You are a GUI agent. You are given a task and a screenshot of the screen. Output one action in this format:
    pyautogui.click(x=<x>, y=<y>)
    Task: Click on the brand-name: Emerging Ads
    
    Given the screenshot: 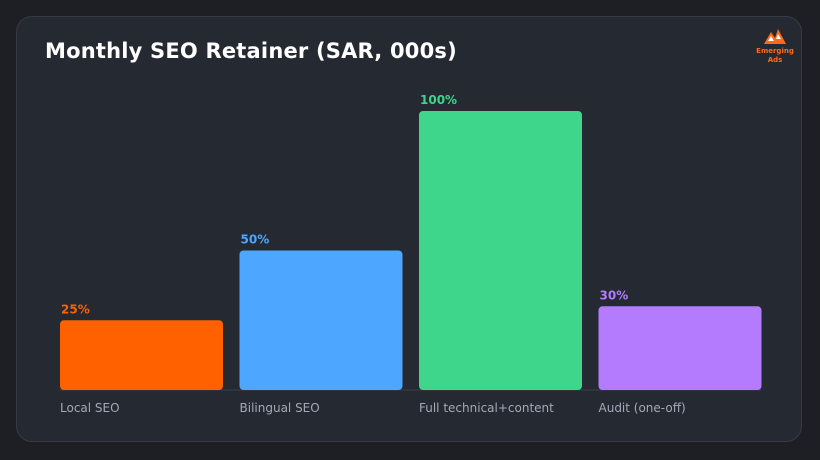 What is the action you would take?
    pyautogui.click(x=775, y=56)
    